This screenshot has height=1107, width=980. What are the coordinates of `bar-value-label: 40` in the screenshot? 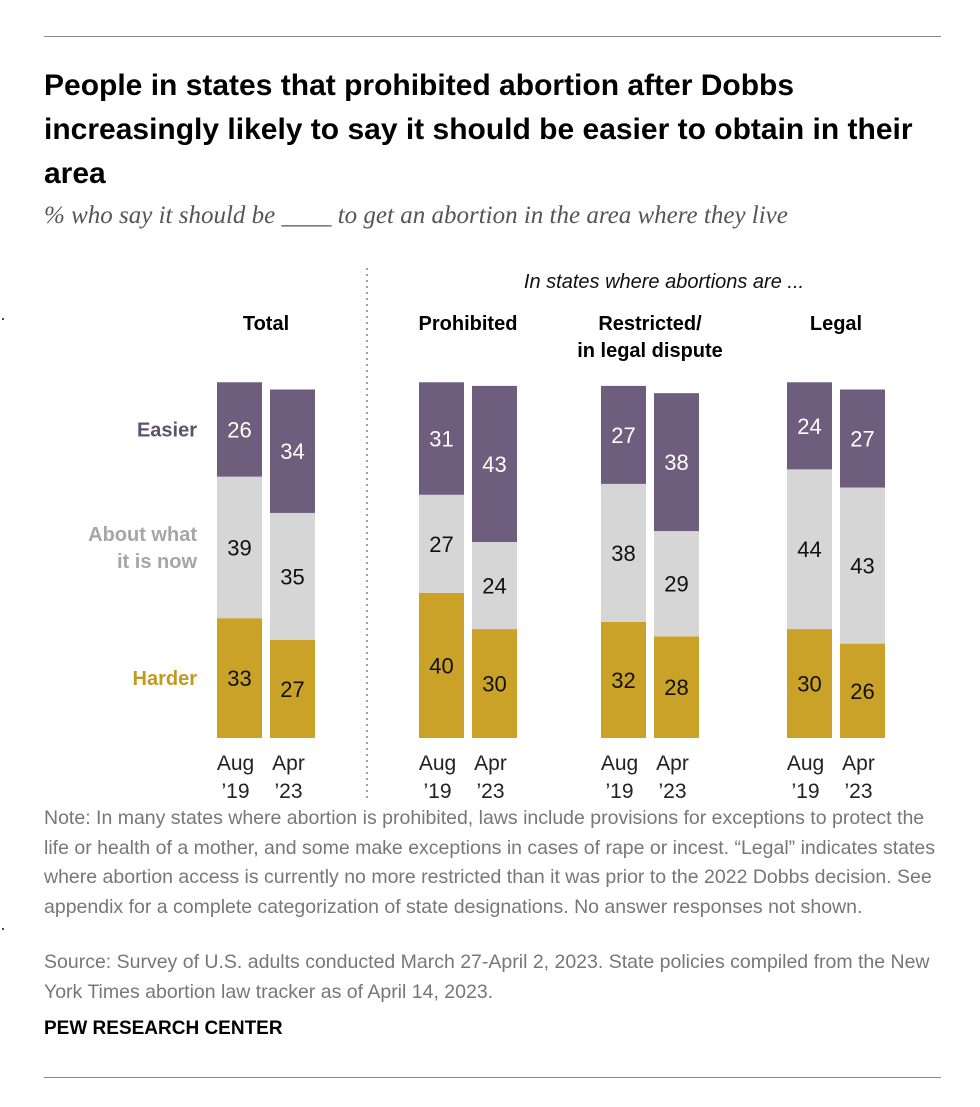 It's located at (441, 665).